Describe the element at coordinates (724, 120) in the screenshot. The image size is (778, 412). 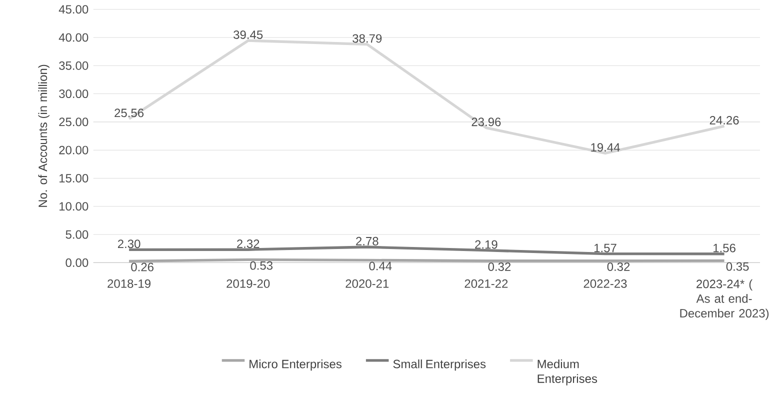
I see `data-label: 24.26` at that location.